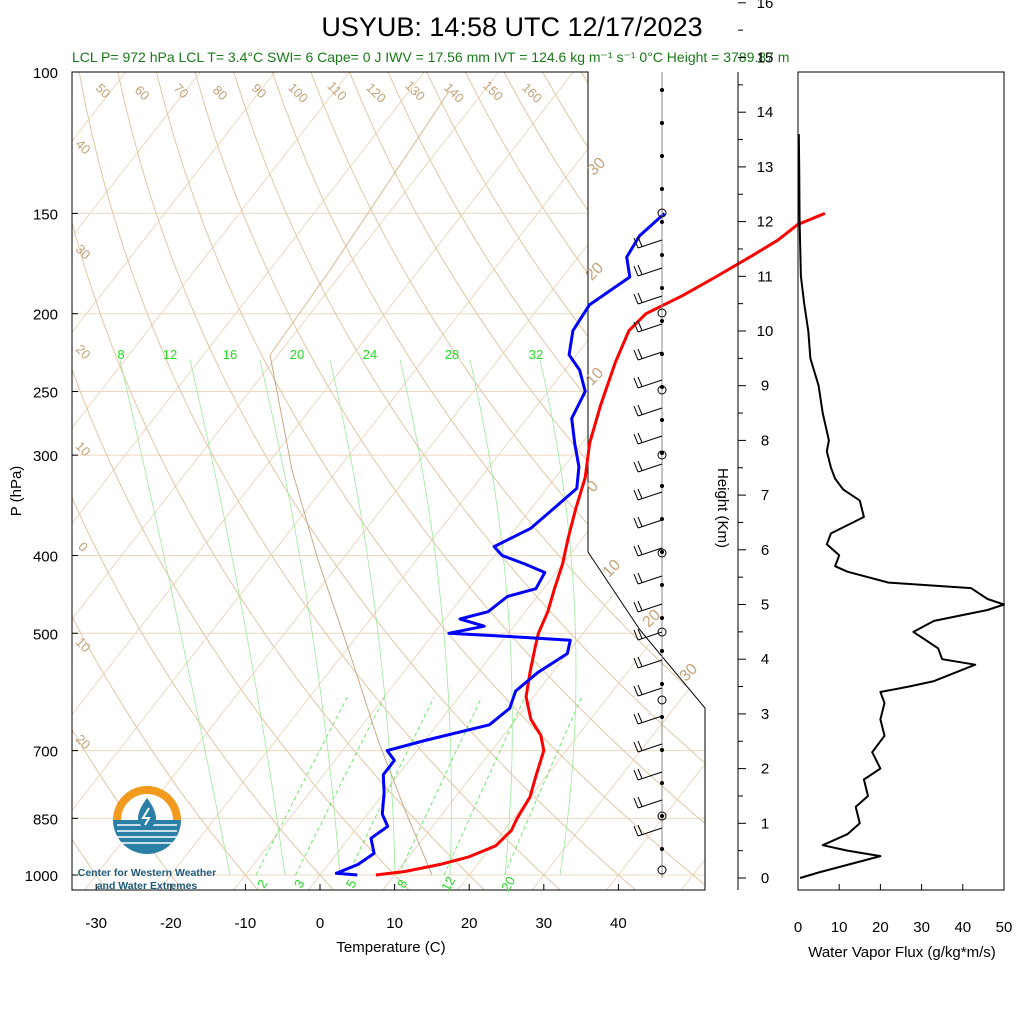 This screenshot has width=1024, height=1024. I want to click on mixing-ratio-label: 28, so click(452, 354).